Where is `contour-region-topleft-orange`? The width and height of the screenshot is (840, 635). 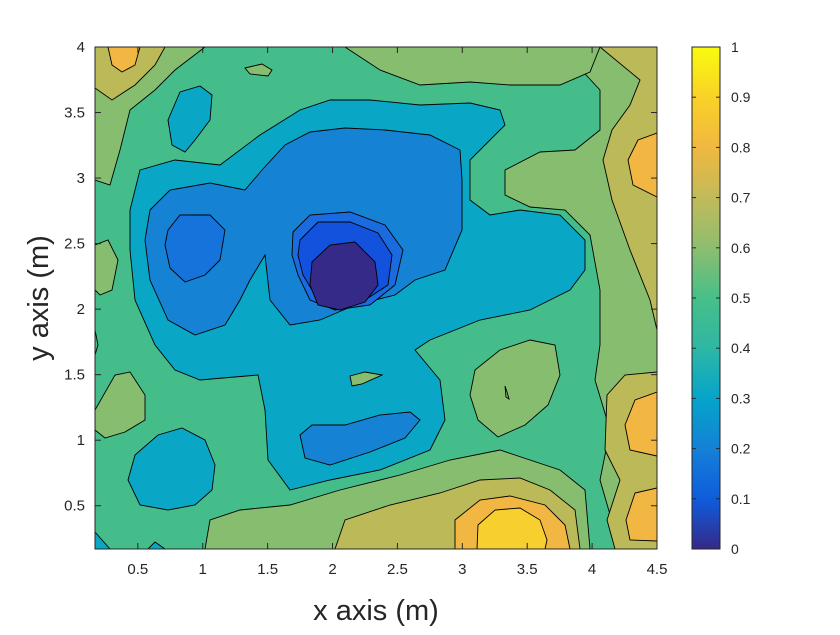 contour-region-topleft-orange is located at coordinates (124, 59).